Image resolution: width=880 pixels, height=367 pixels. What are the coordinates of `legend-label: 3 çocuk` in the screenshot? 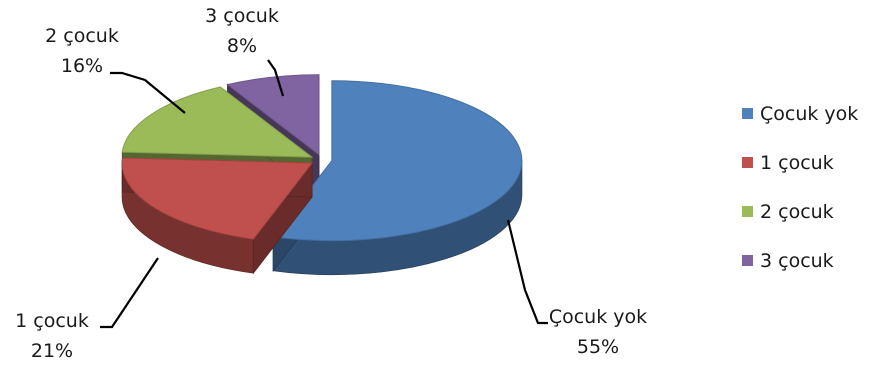 It's located at (797, 261).